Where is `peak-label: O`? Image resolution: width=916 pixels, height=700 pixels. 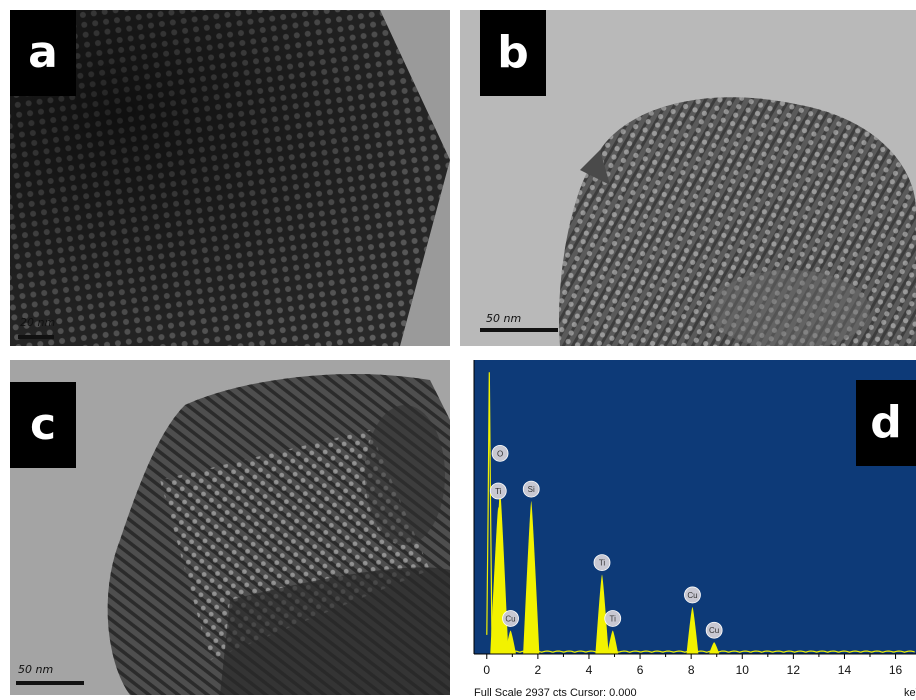
peak-label: O is located at coordinates (500, 453).